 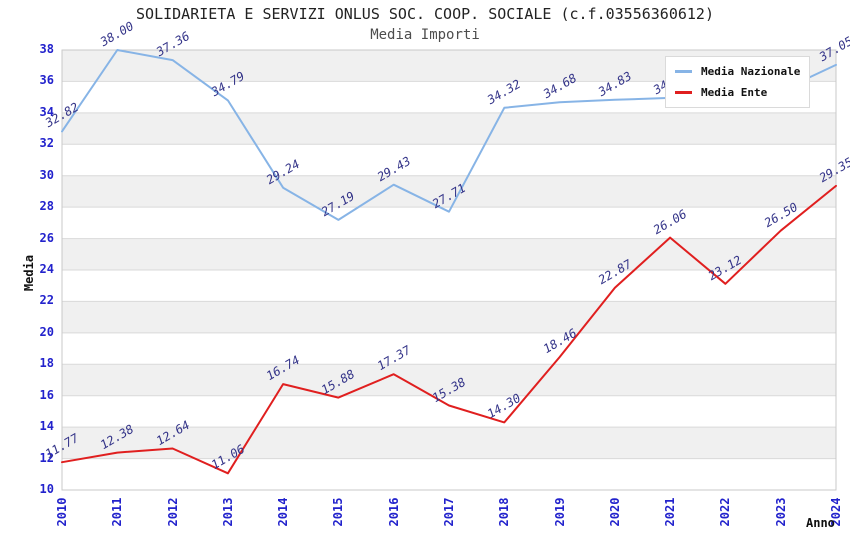 What do you see at coordinates (46, 394) in the screenshot?
I see `y-tick-label: 16` at bounding box center [46, 394].